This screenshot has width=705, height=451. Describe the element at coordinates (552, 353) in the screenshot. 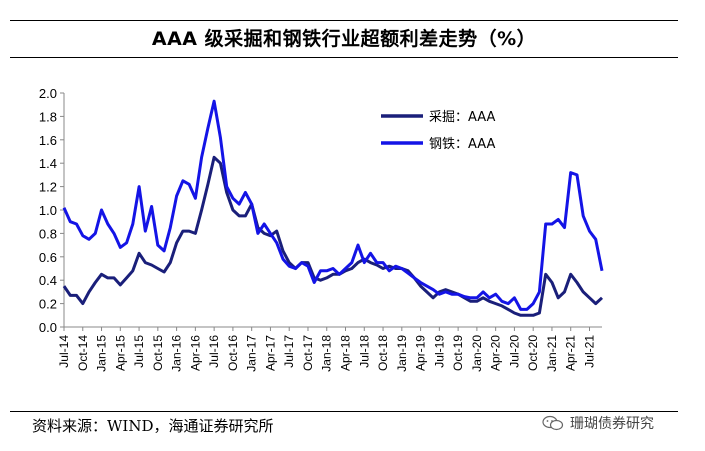

I see `x-tick-label: Jan-21` at that location.